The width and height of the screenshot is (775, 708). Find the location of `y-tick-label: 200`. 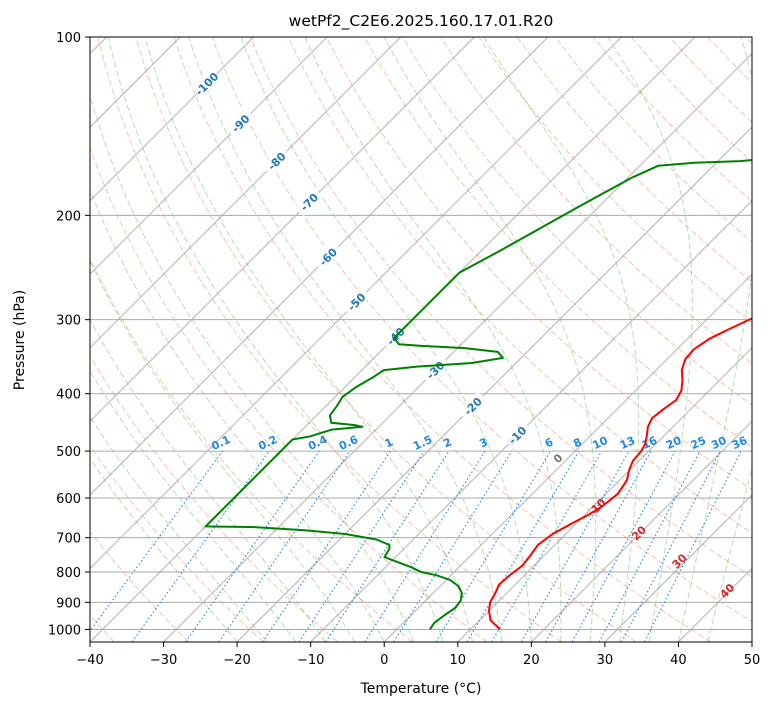

y-tick-label: 200 is located at coordinates (68, 216).